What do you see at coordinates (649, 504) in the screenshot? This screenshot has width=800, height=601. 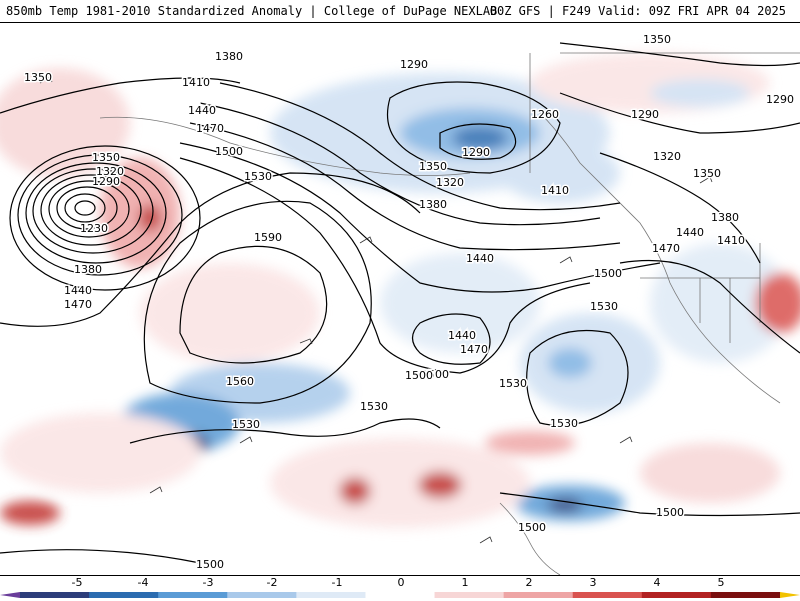 I see `contour-1500-se` at bounding box center [649, 504].